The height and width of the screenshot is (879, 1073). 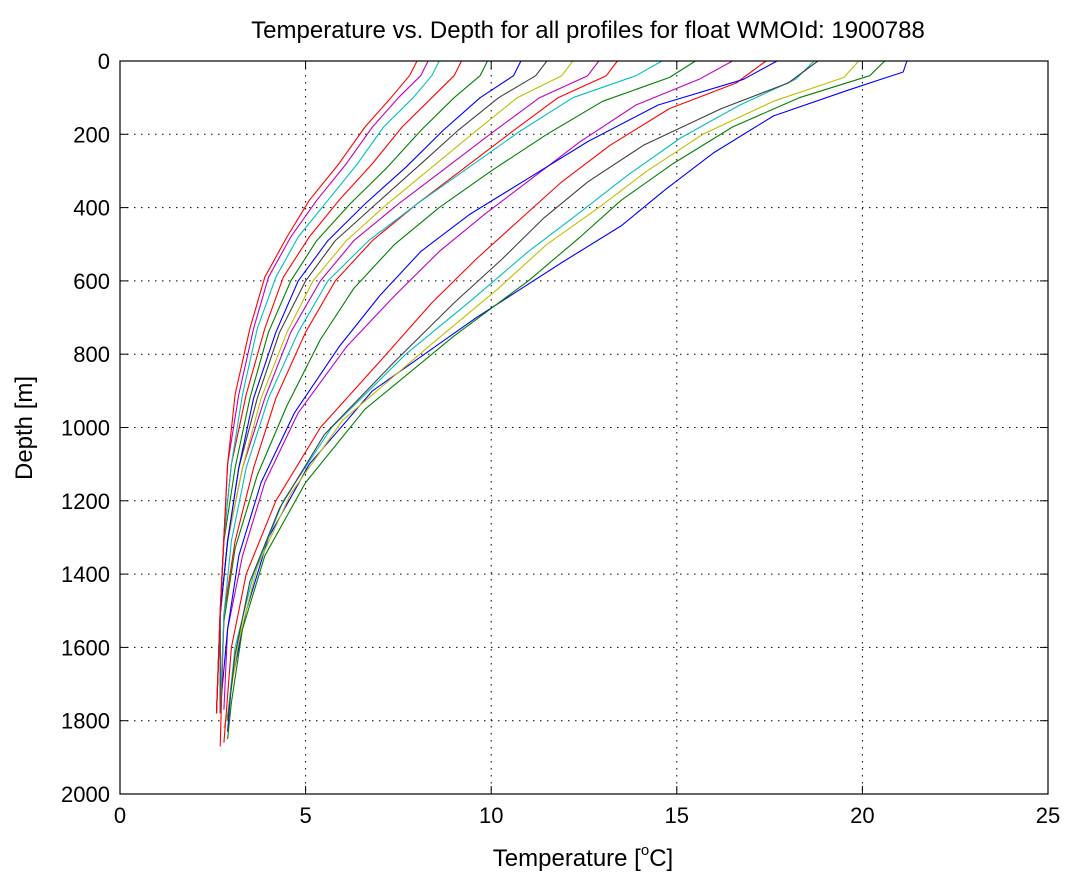 What do you see at coordinates (661, 858) in the screenshot?
I see `x-axis-label-suffix: C]` at bounding box center [661, 858].